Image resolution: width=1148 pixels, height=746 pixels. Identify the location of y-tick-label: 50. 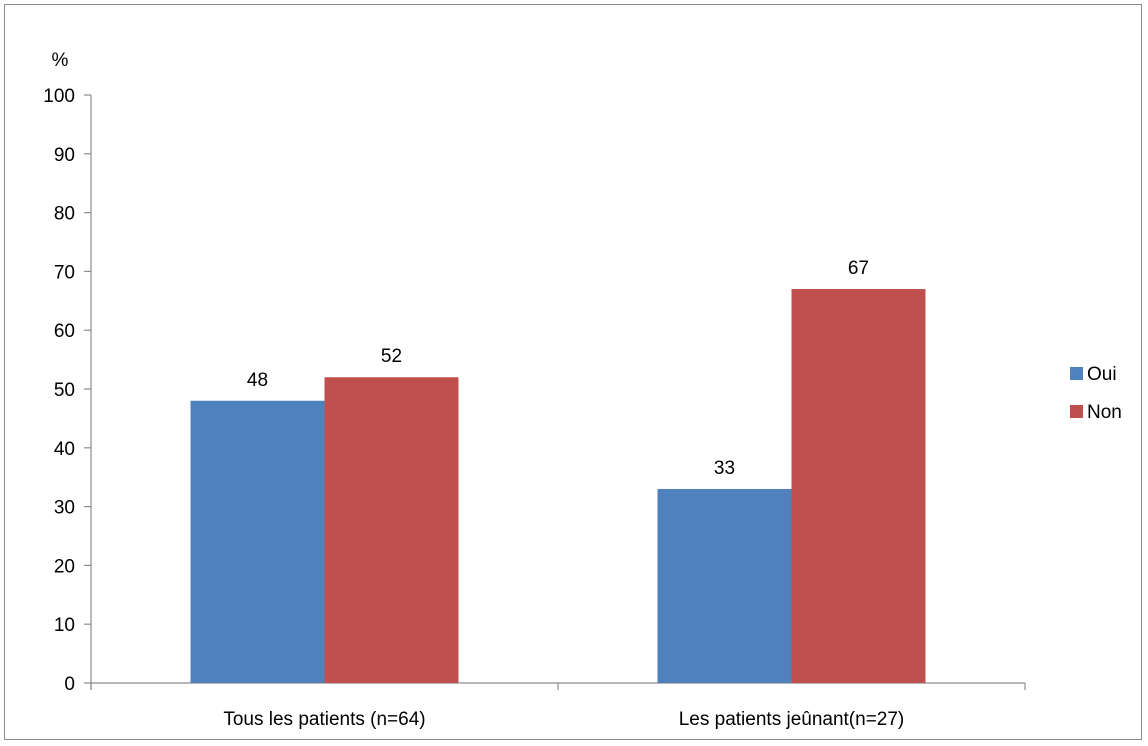
(64, 390).